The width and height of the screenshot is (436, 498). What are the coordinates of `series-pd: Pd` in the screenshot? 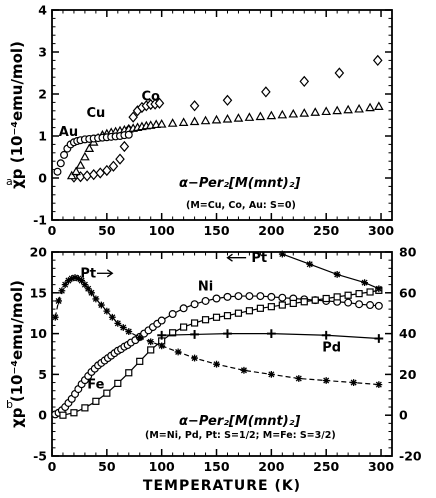 It's located at (270, 342).